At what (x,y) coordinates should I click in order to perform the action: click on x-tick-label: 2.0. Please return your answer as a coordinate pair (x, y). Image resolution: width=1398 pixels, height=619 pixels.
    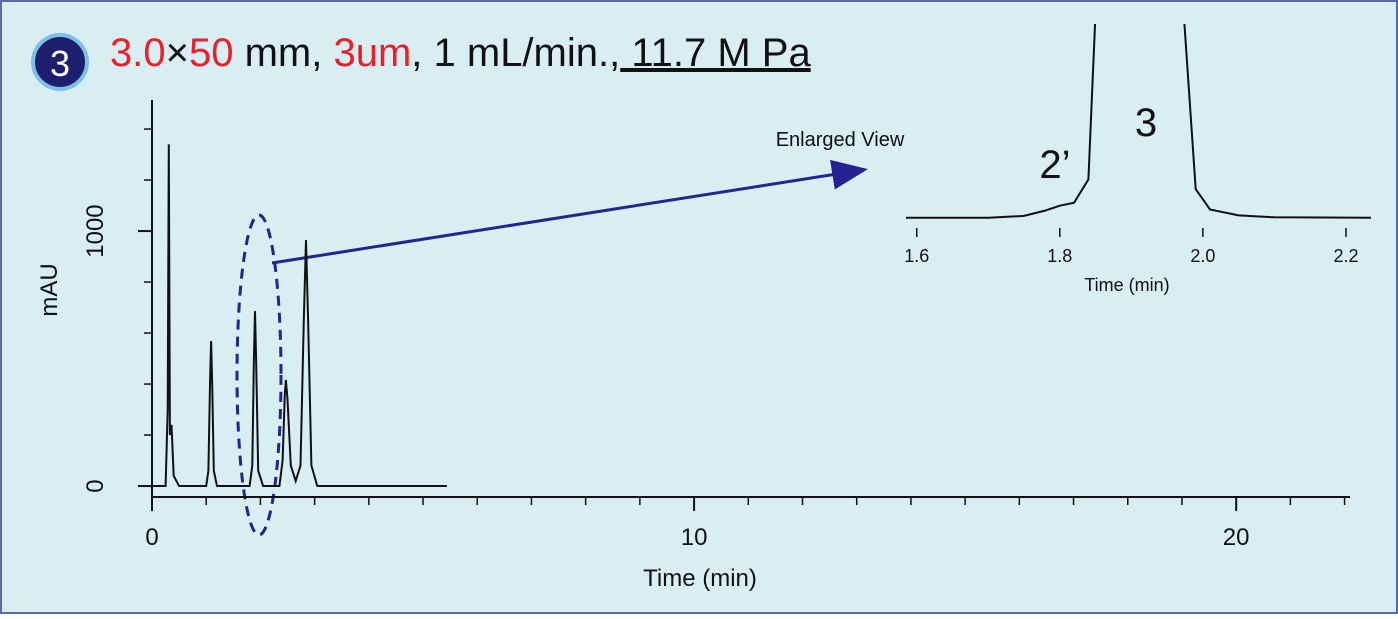
    Looking at the image, I should click on (1202, 256).